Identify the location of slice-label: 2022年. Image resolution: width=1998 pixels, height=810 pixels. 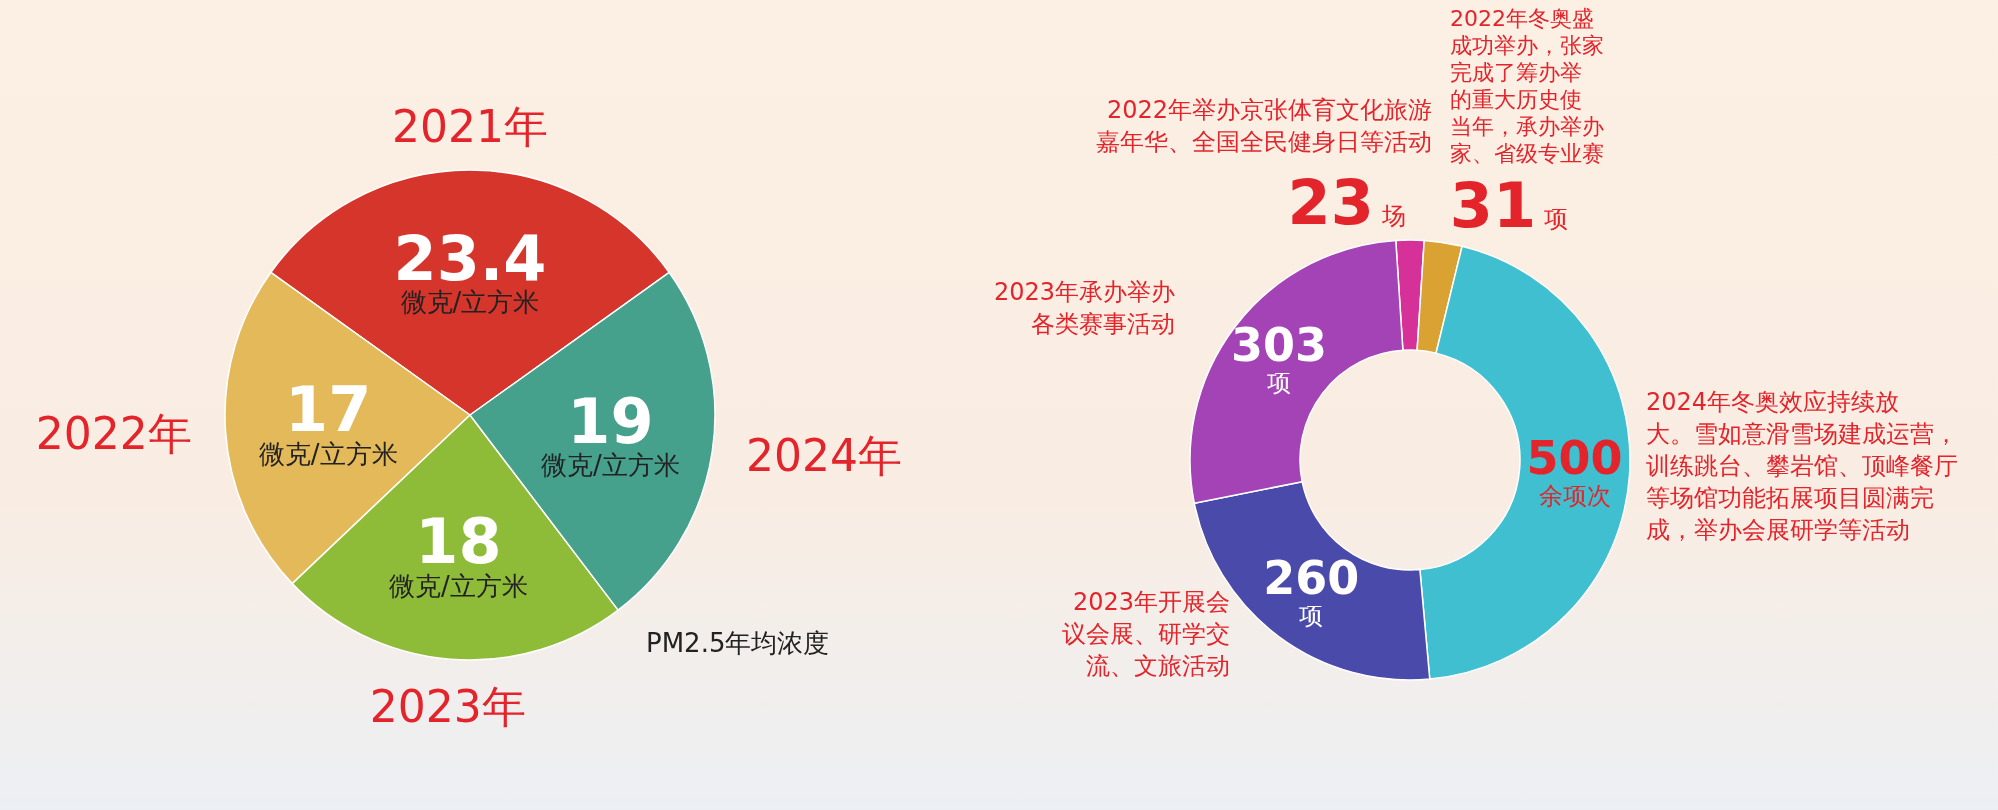
(113, 434).